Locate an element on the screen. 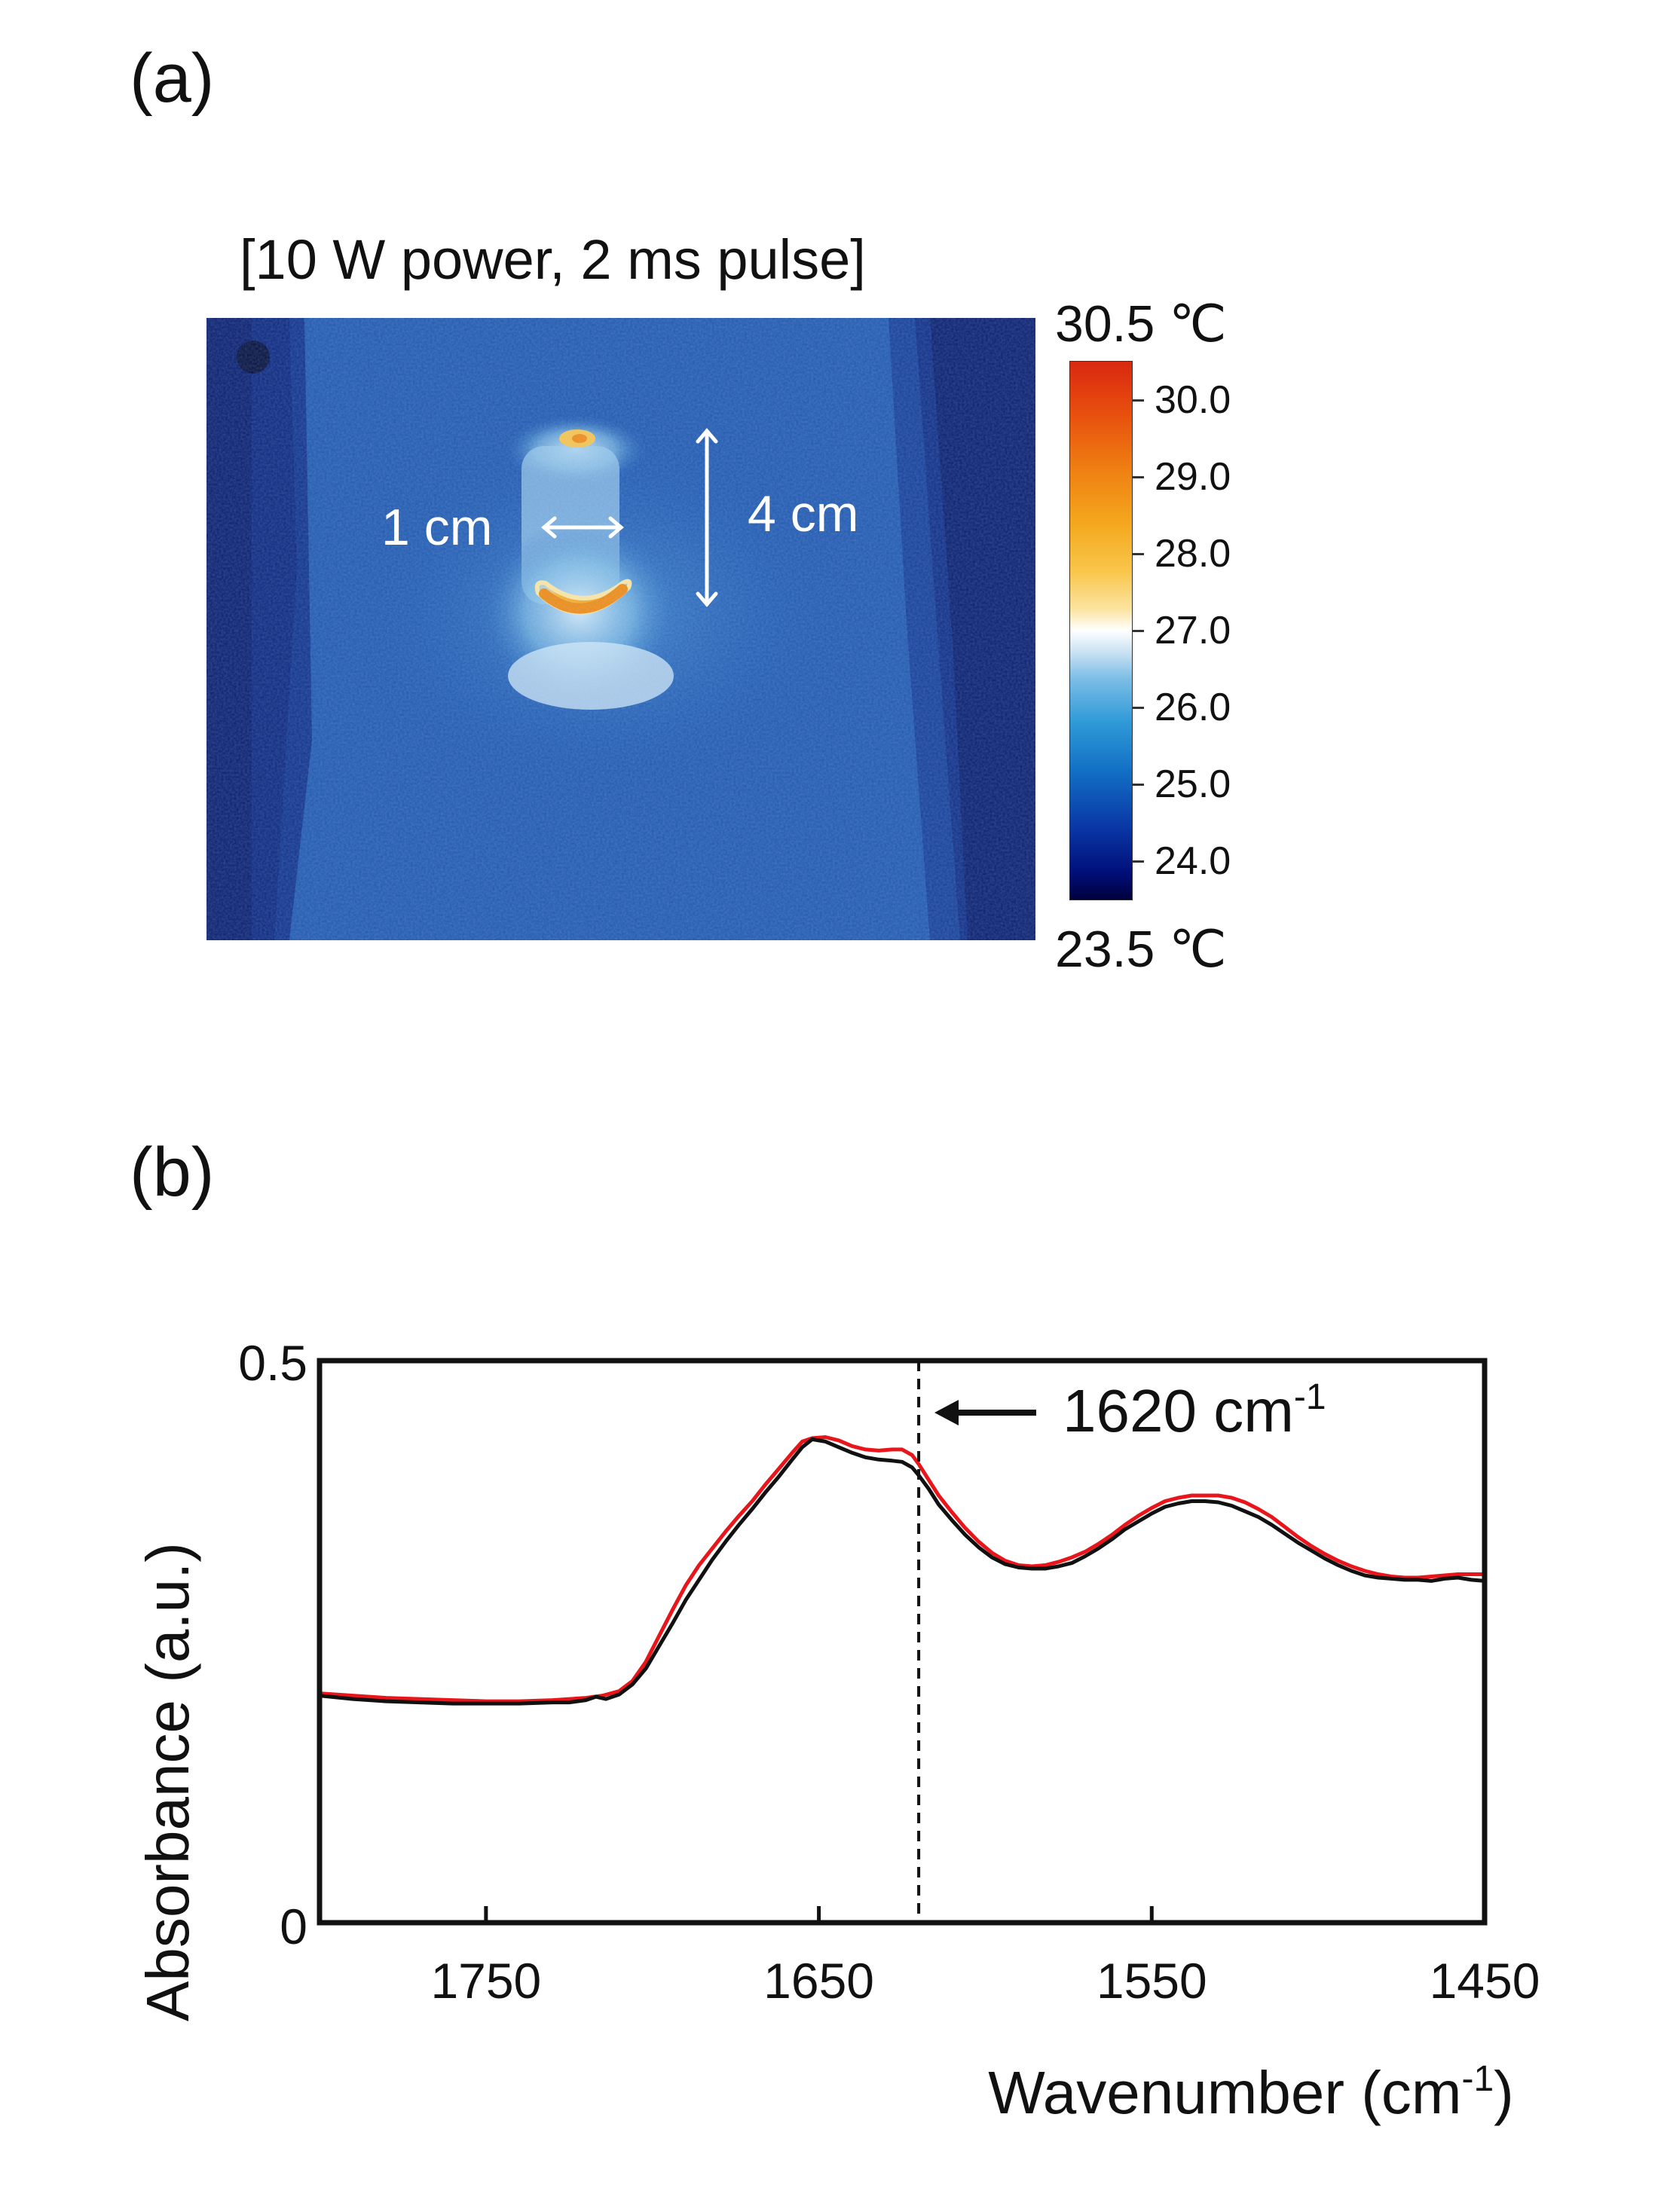 This screenshot has width=1670, height=2212. y-axis-label: Absorbance (a.u.) is located at coordinates (167, 1781).